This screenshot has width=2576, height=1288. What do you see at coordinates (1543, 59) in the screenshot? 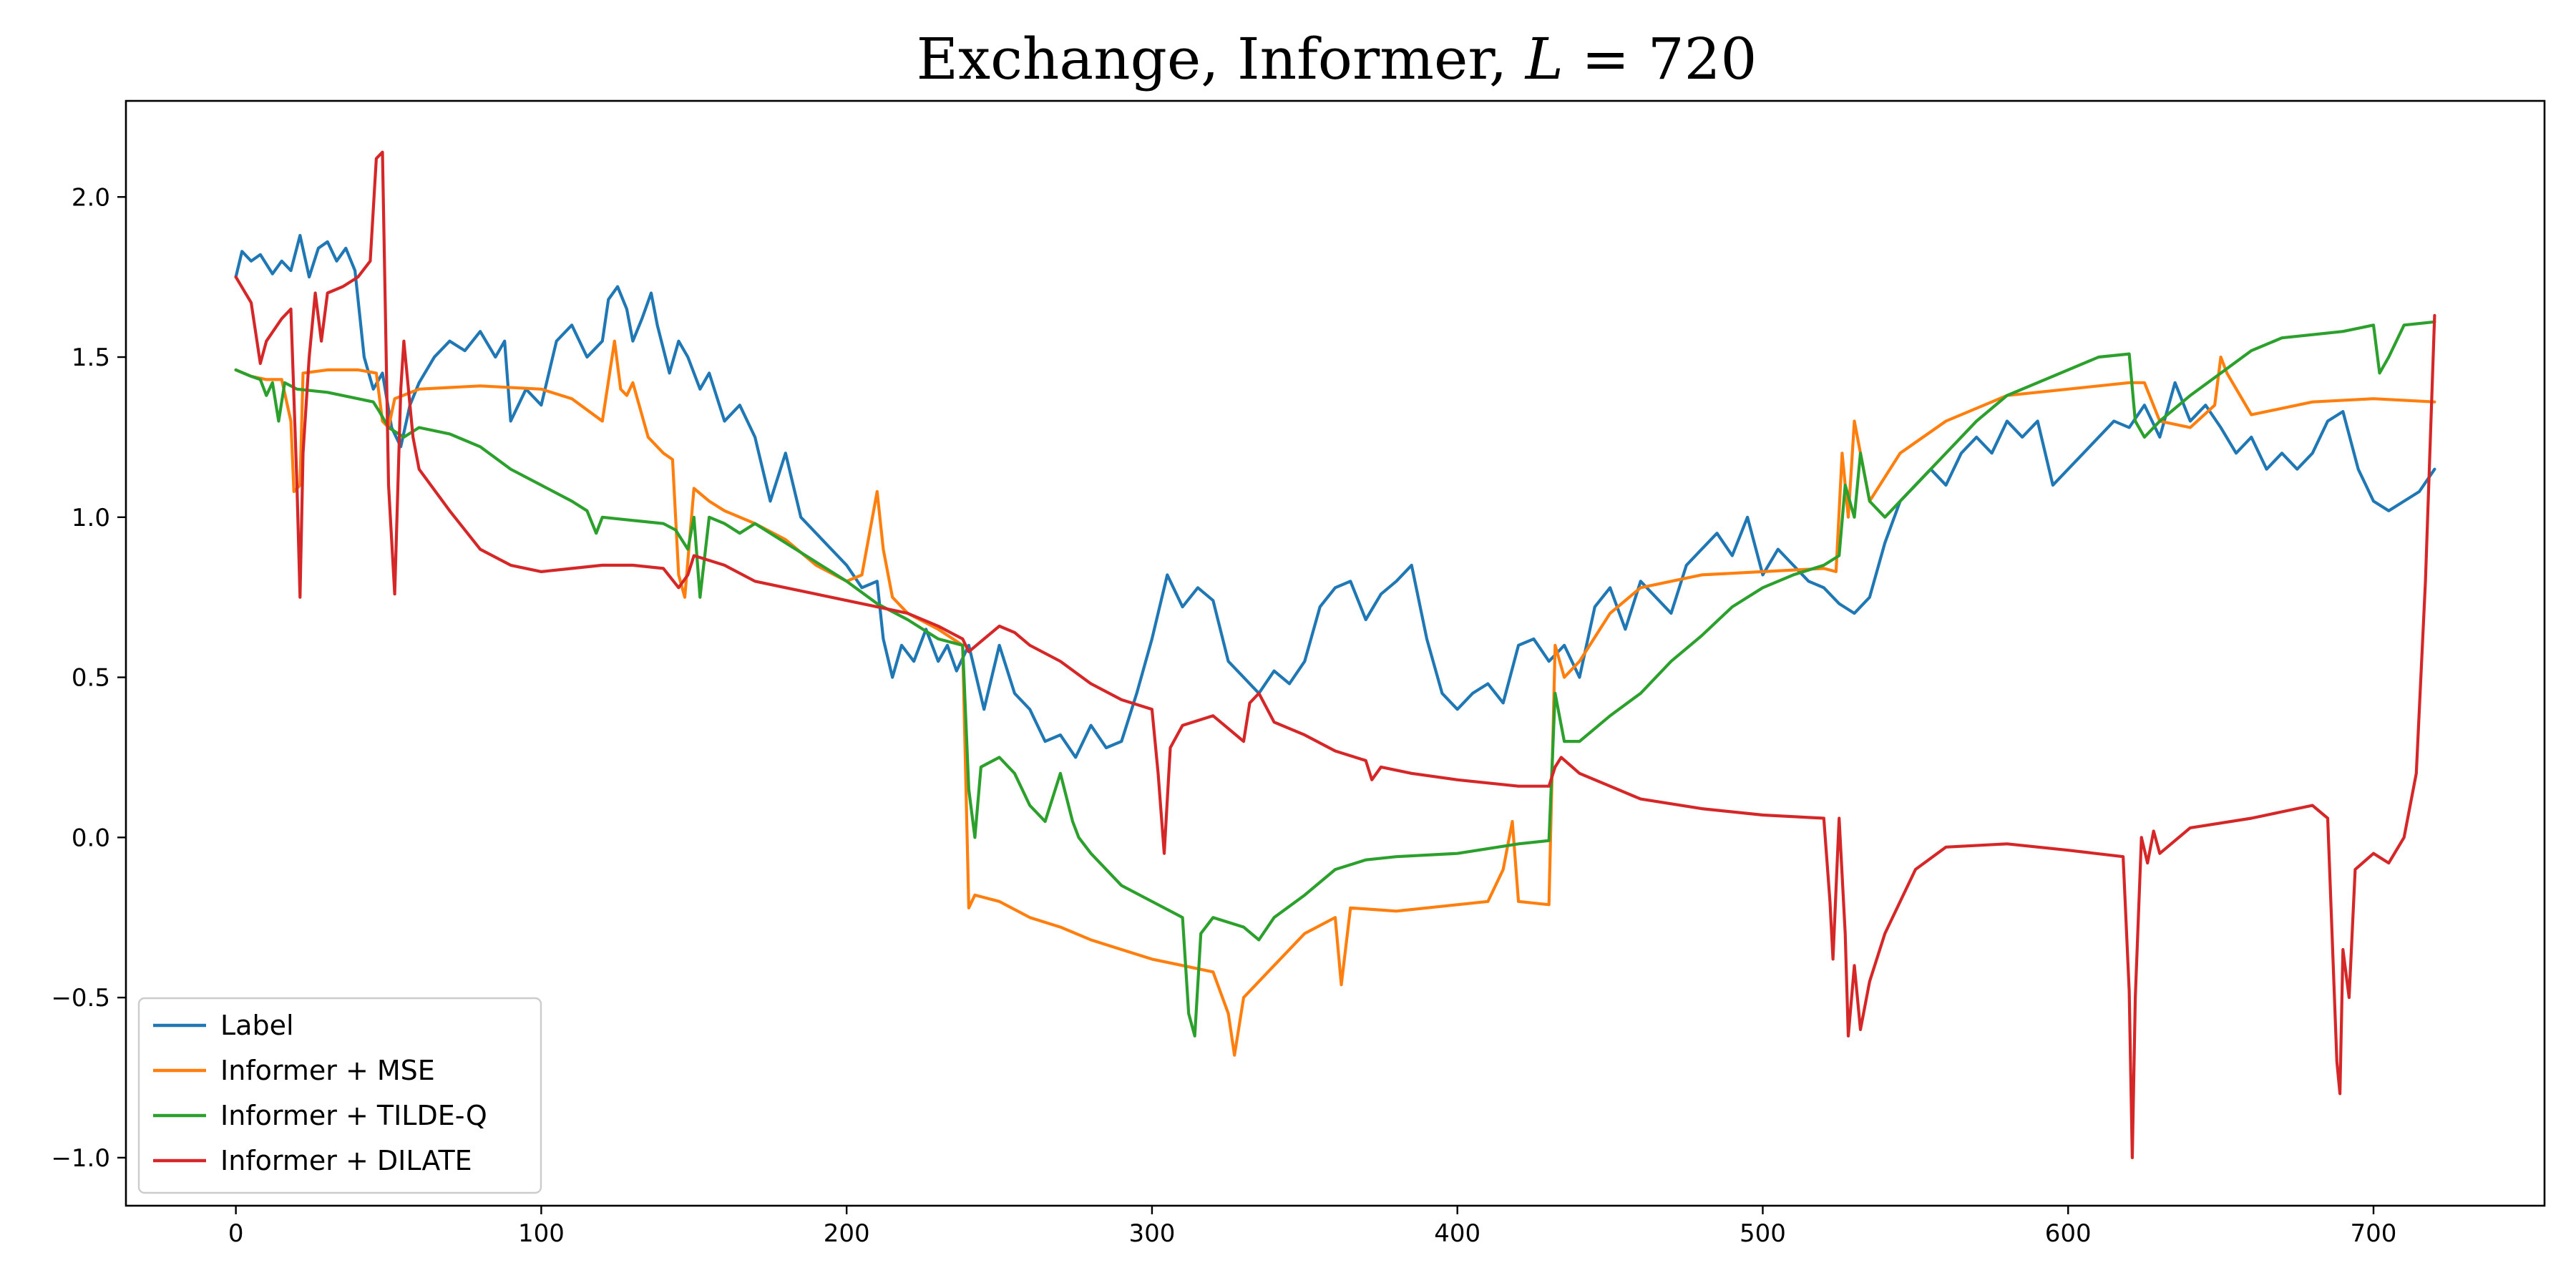
I see `title-variable: L` at bounding box center [1543, 59].